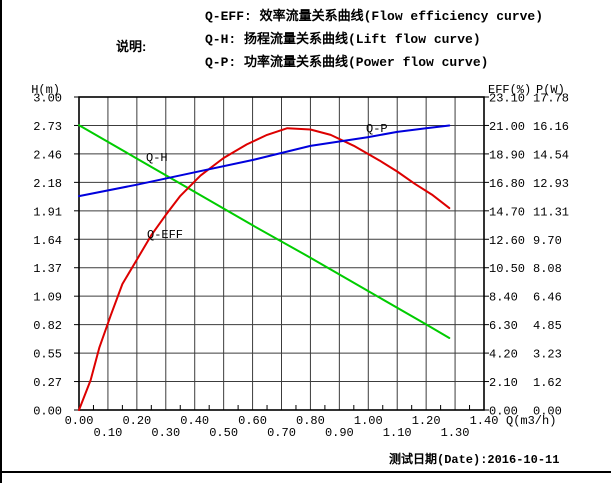 The height and width of the screenshot is (483, 611). What do you see at coordinates (339, 433) in the screenshot?
I see `q-tick-label: 0.90` at bounding box center [339, 433].